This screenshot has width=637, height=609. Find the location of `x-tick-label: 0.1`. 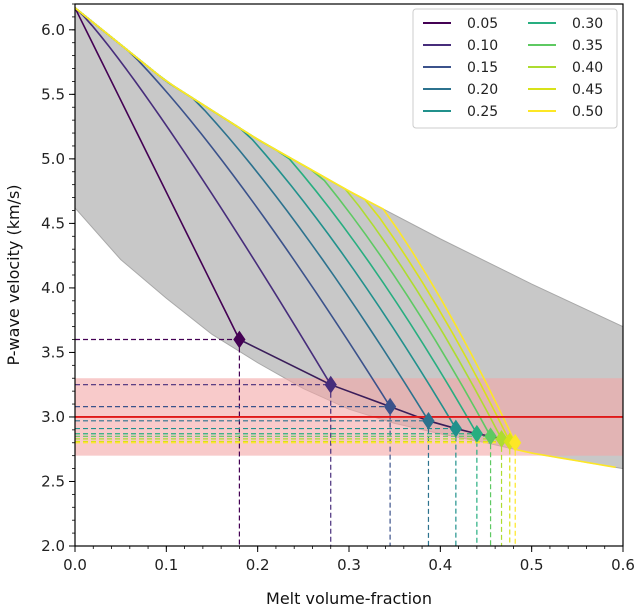

x-tick-label: 0.1 is located at coordinates (166, 565).